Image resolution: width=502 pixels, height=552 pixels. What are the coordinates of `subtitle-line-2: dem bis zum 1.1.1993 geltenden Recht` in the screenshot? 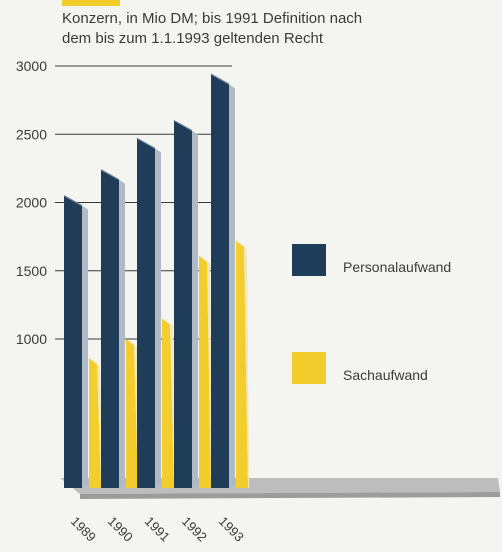 It's located at (192, 38).